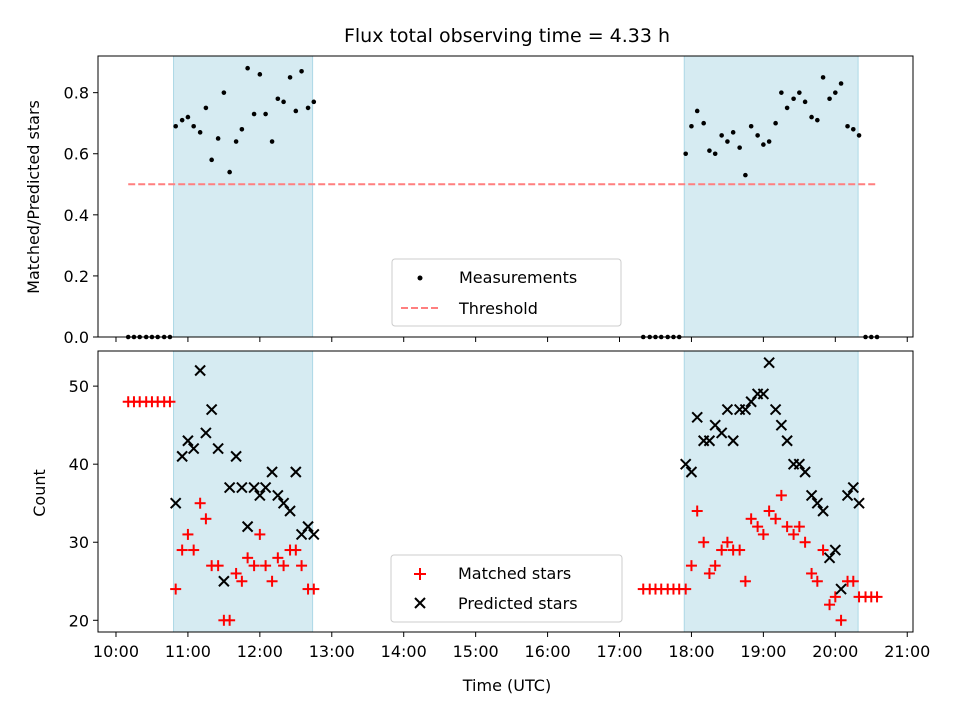  I want to click on chart-title: Flux total observing time = 4.33 h, so click(507, 36).